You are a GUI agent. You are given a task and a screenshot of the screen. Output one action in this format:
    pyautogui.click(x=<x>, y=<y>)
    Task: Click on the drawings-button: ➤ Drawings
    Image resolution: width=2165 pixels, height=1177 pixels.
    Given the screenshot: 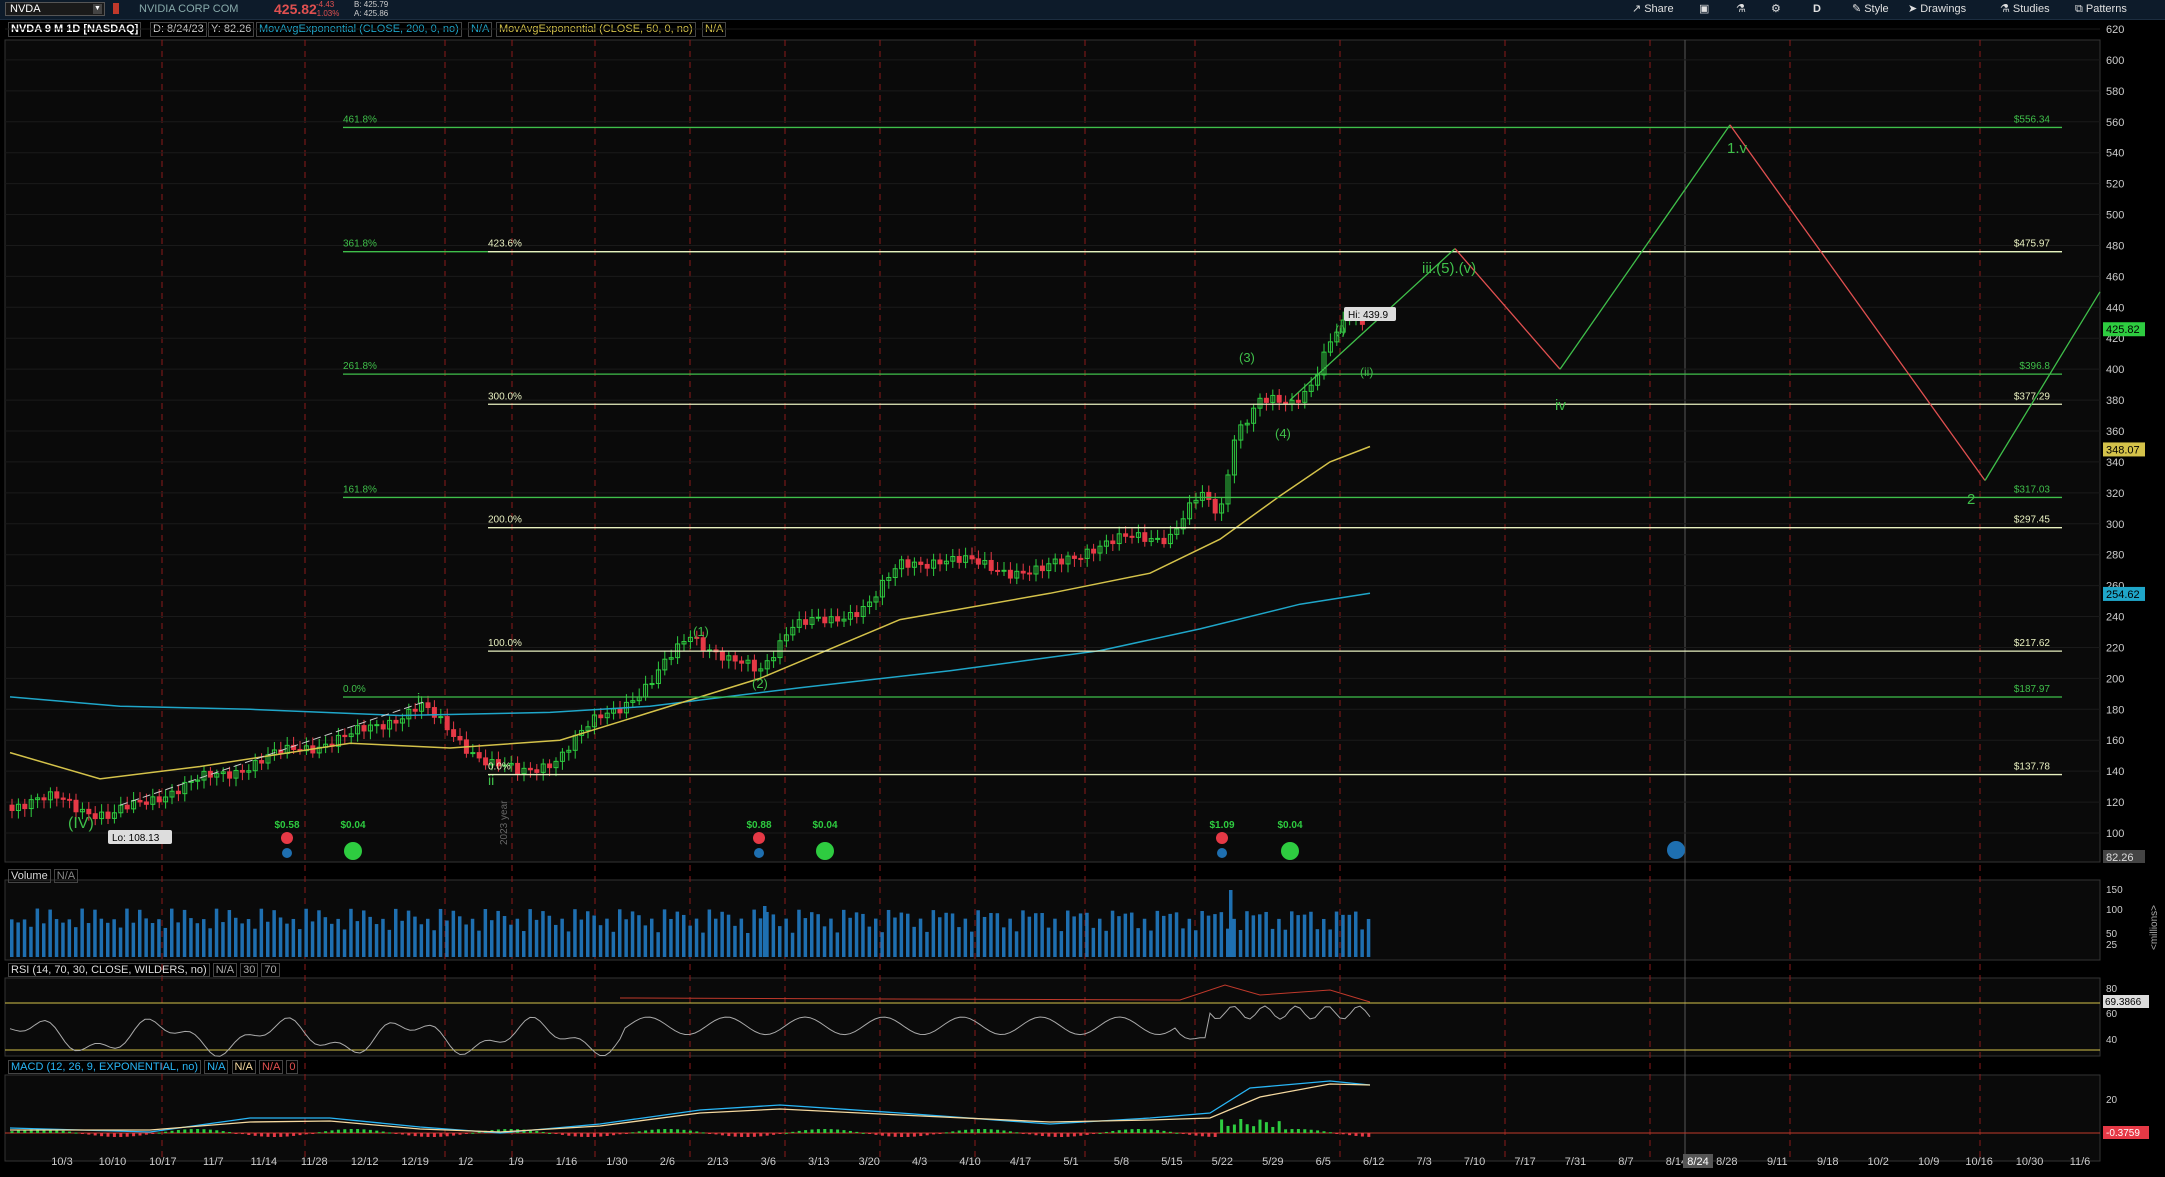 What is the action you would take?
    pyautogui.click(x=1937, y=9)
    